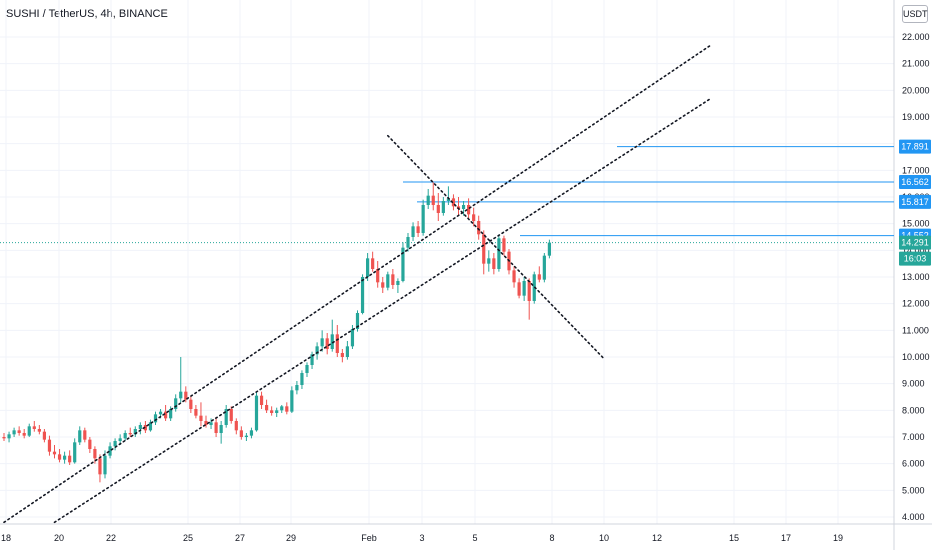 This screenshot has height=550, width=932. What do you see at coordinates (188, 538) in the screenshot?
I see `x-tick-label: 25` at bounding box center [188, 538].